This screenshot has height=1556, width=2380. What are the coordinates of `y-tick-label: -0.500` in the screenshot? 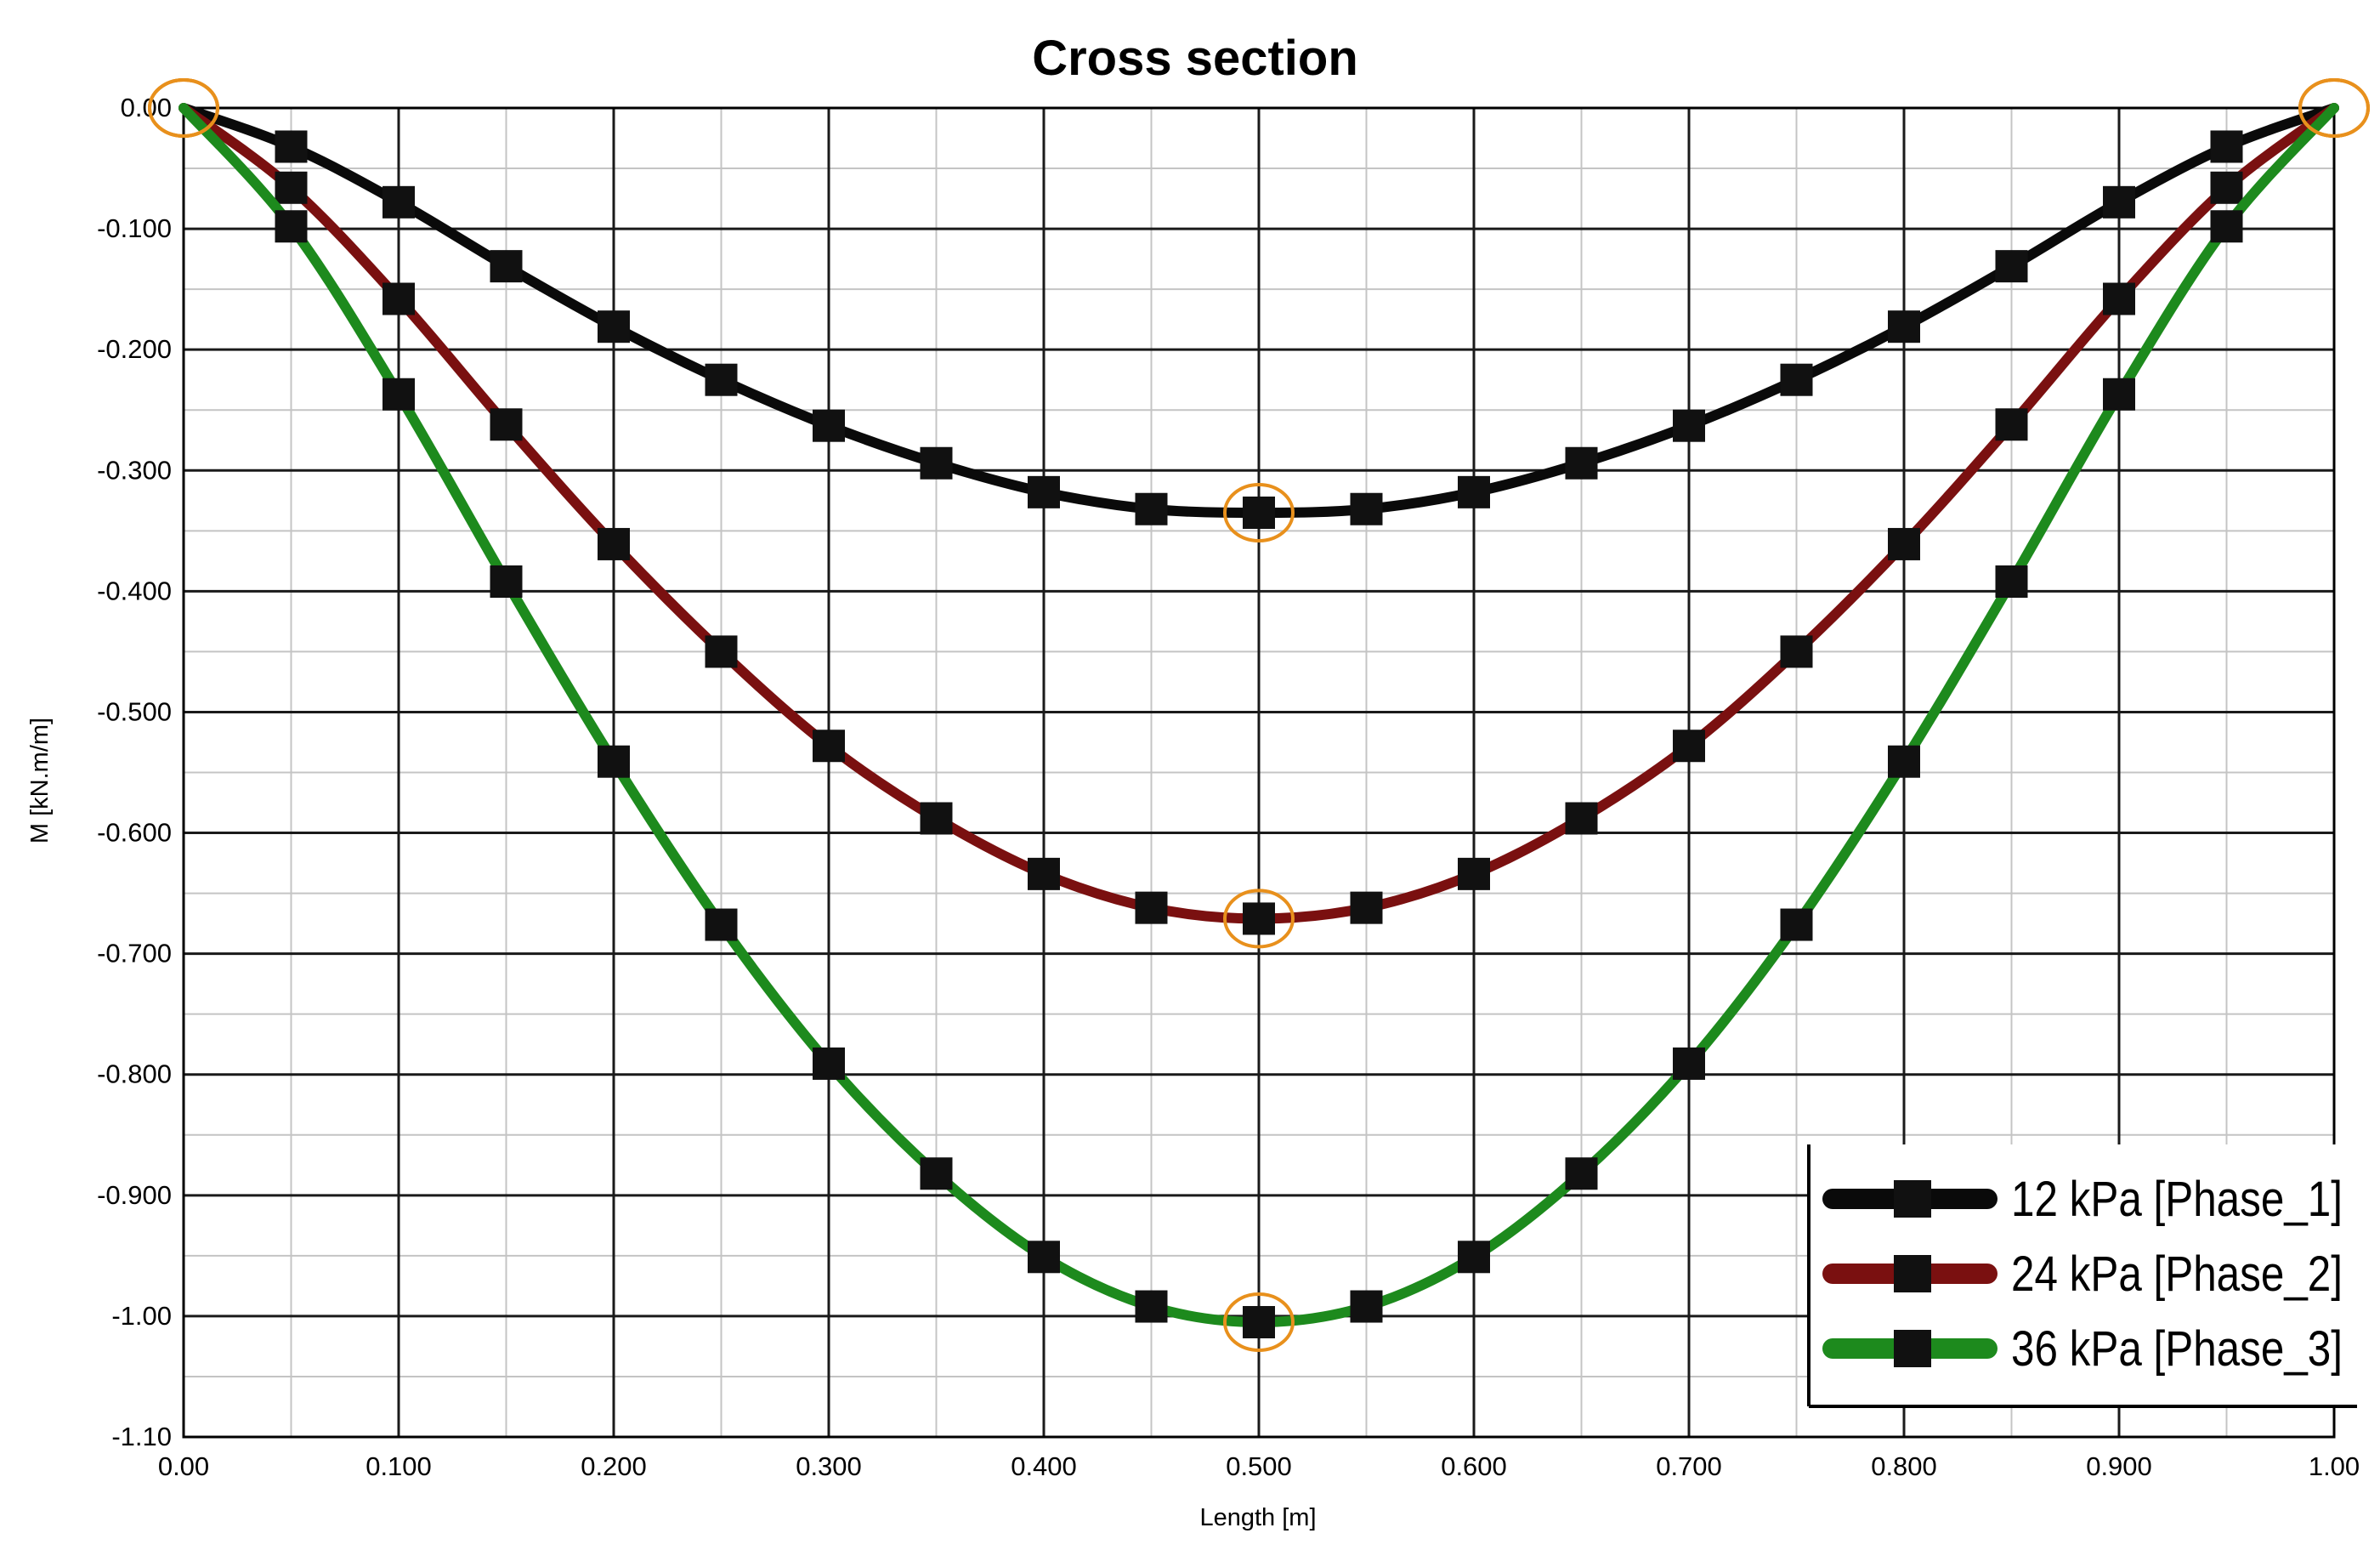 It's located at (134, 711).